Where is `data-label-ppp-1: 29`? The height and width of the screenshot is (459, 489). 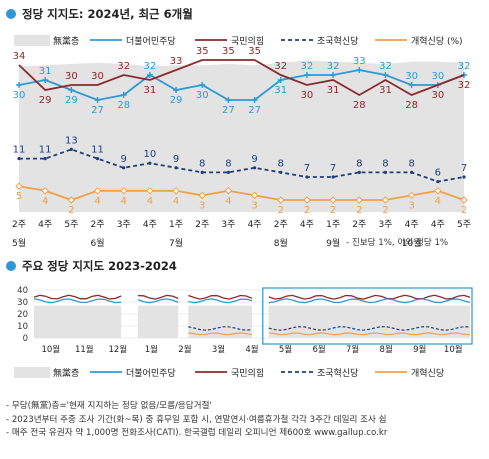 data-label-ppp-1: 29 is located at coordinates (45, 100).